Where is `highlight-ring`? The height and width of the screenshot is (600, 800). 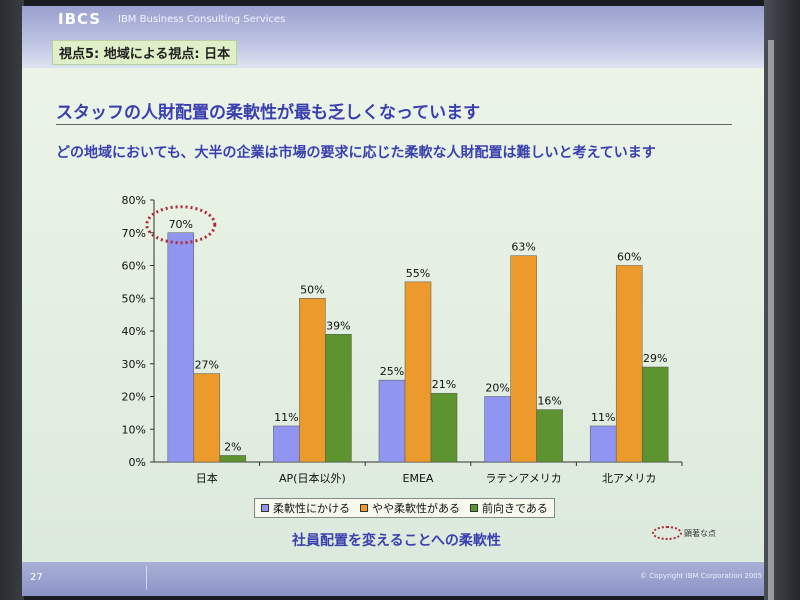
highlight-ring is located at coordinates (181, 225).